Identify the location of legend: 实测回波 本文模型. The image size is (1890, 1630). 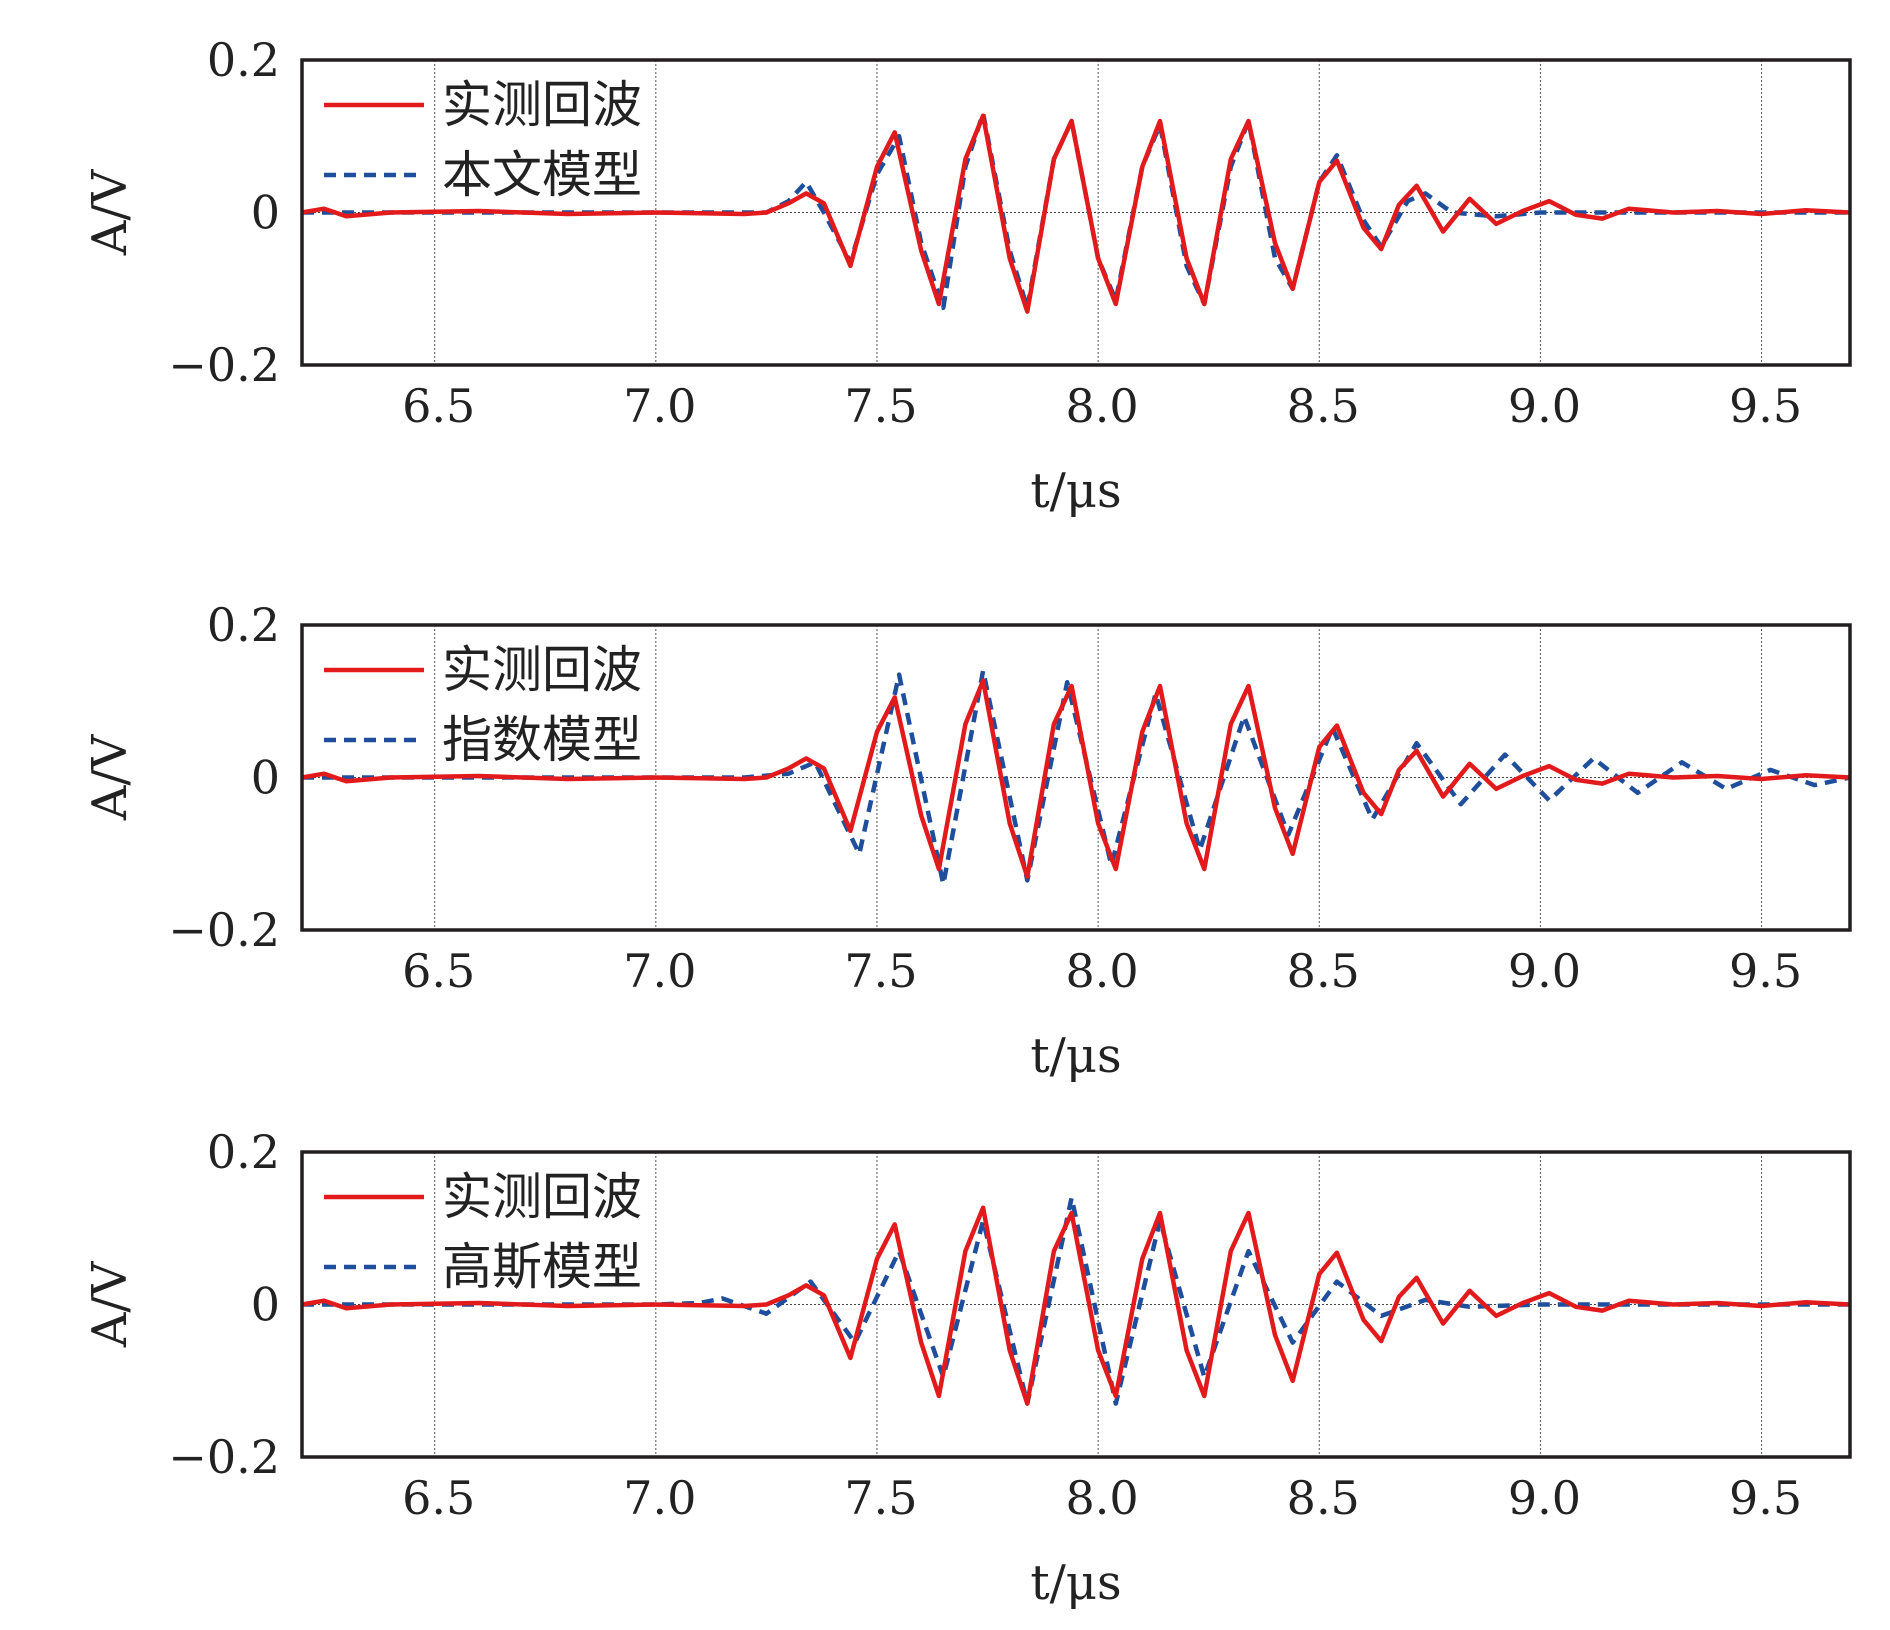
(483, 140).